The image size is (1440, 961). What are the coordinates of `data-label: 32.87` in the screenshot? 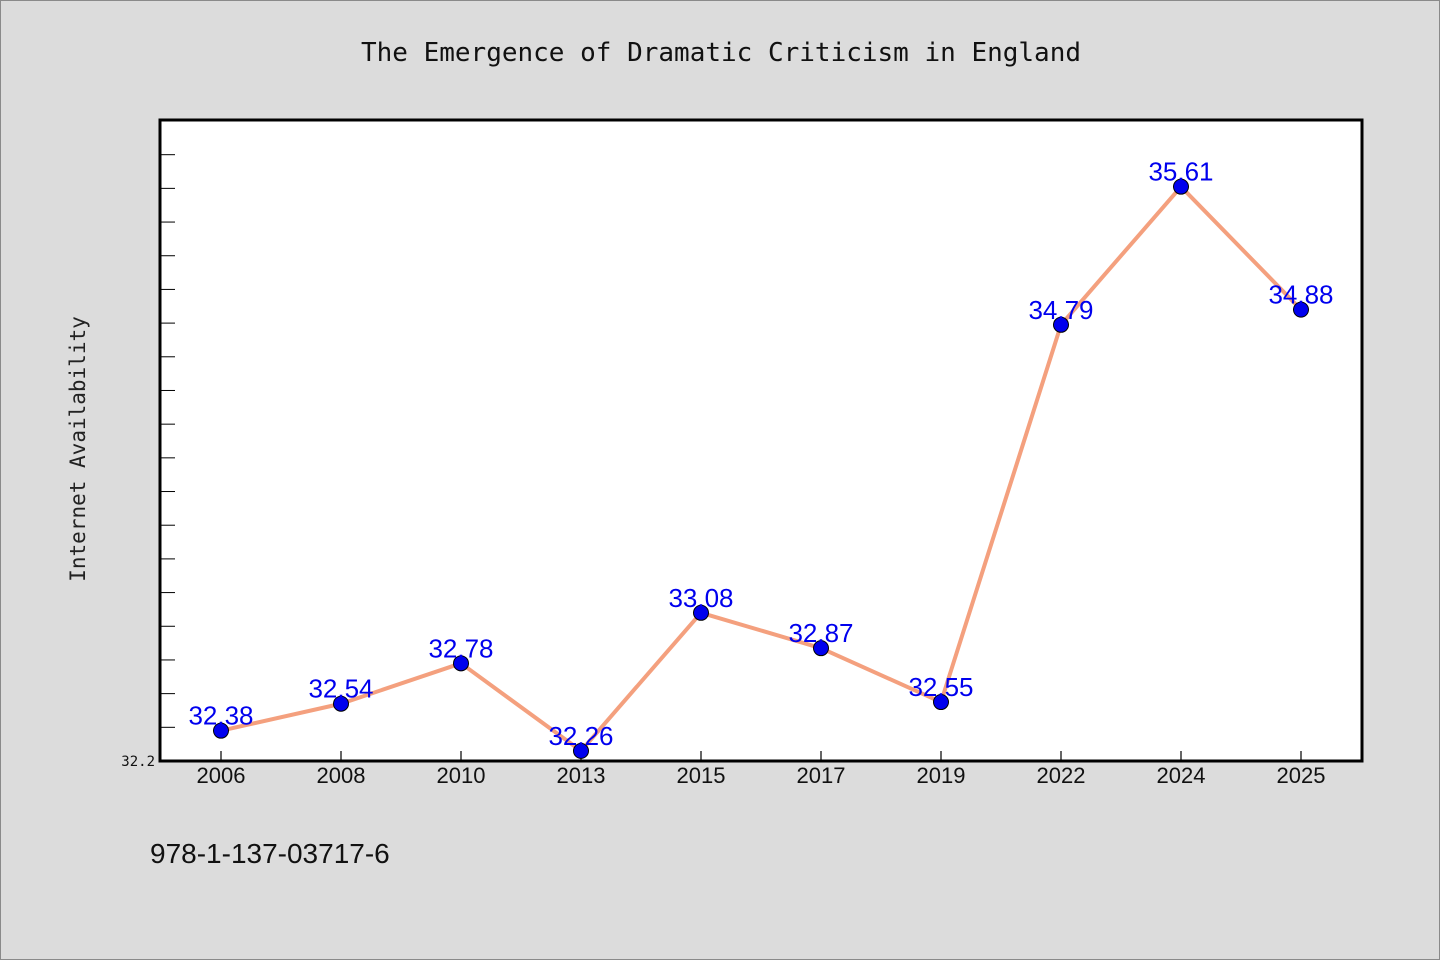 It's located at (820, 633).